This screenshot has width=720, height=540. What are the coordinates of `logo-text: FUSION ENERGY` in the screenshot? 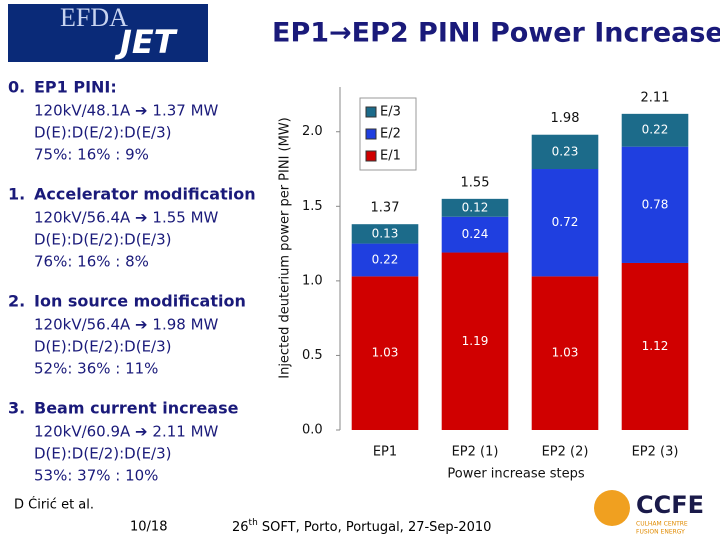 It's located at (660, 532).